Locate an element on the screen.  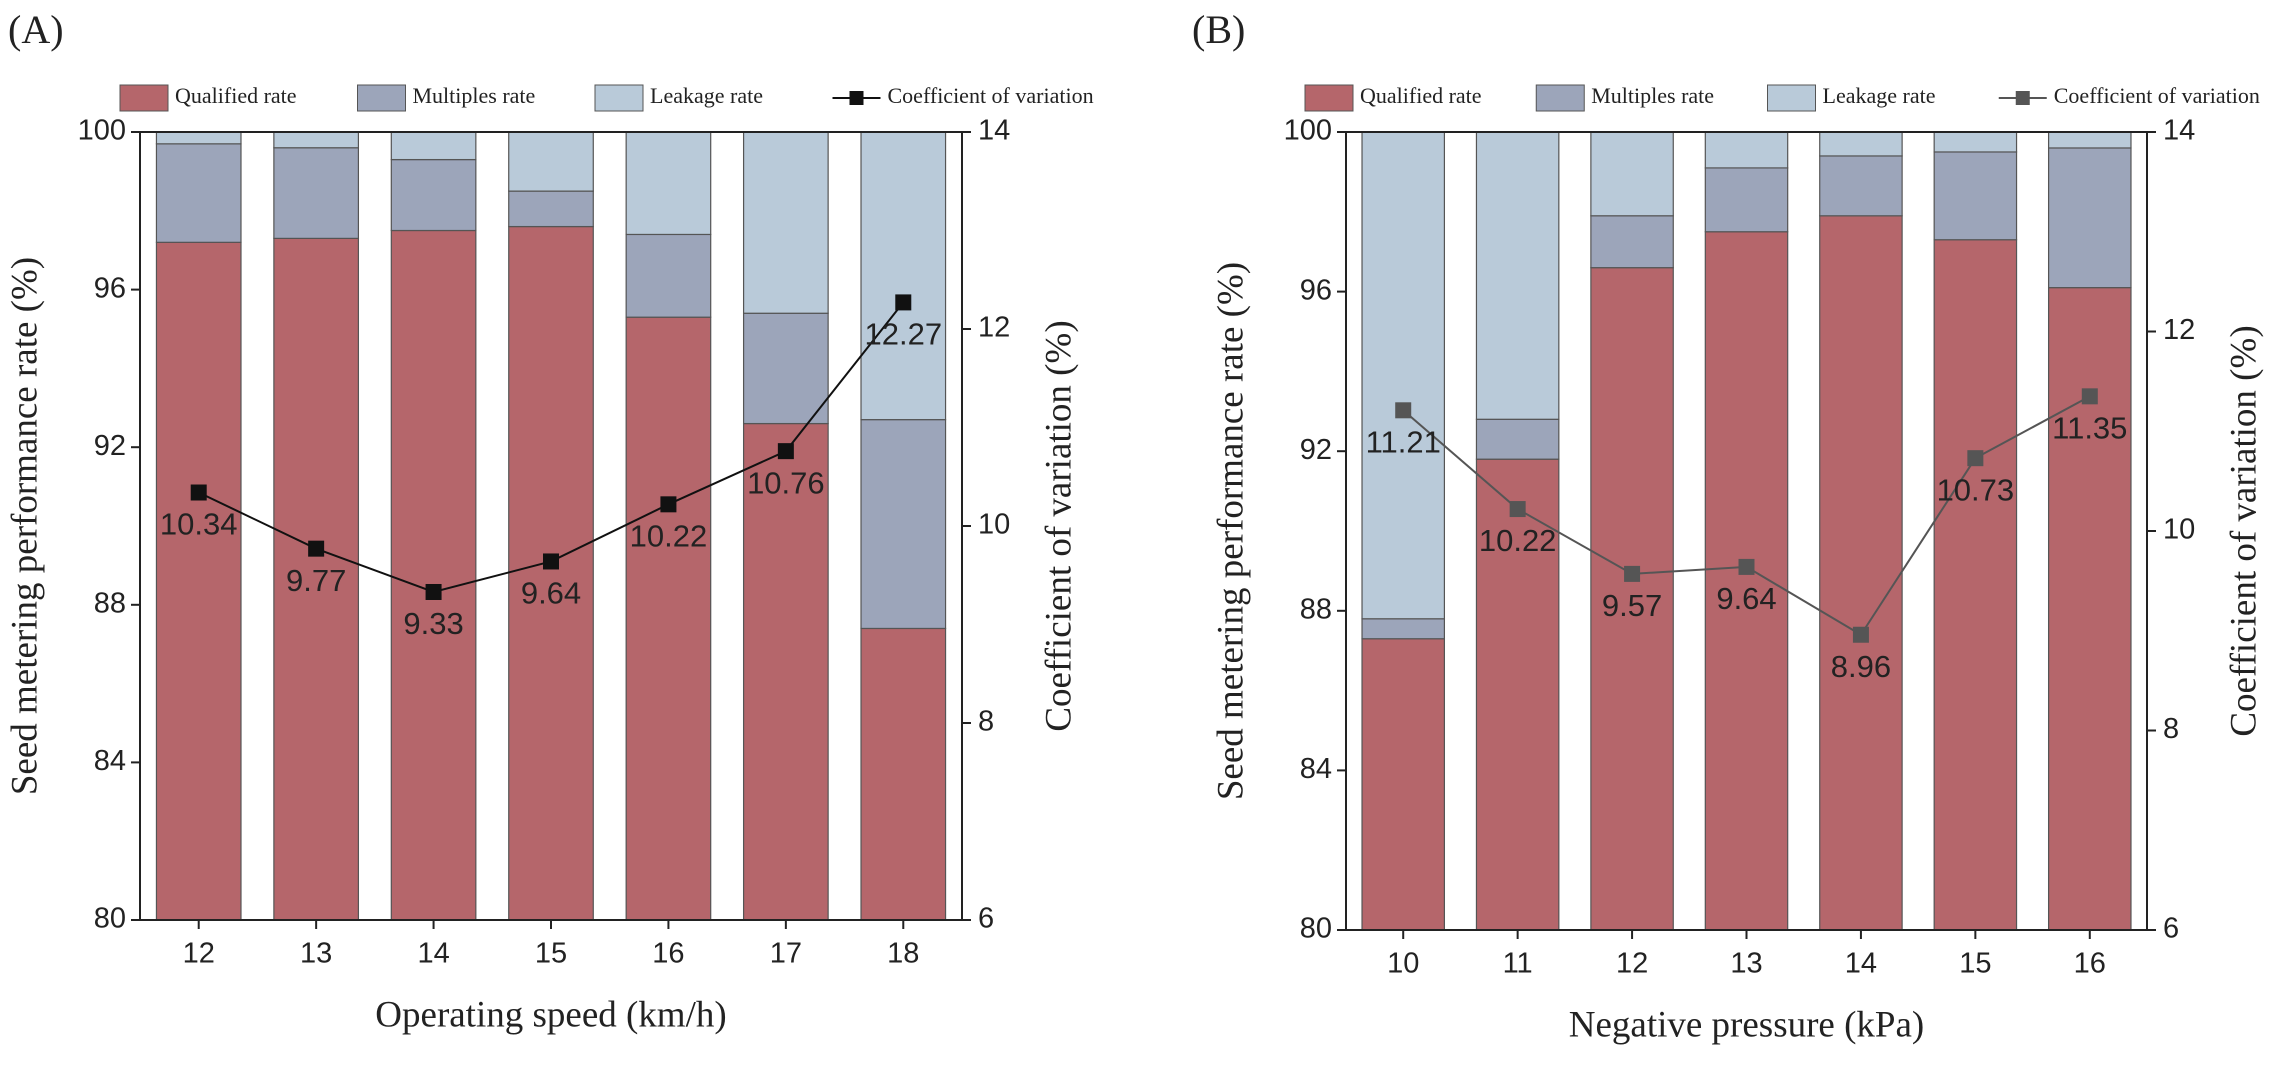
y-tick-label: 80 is located at coordinates (110, 919).